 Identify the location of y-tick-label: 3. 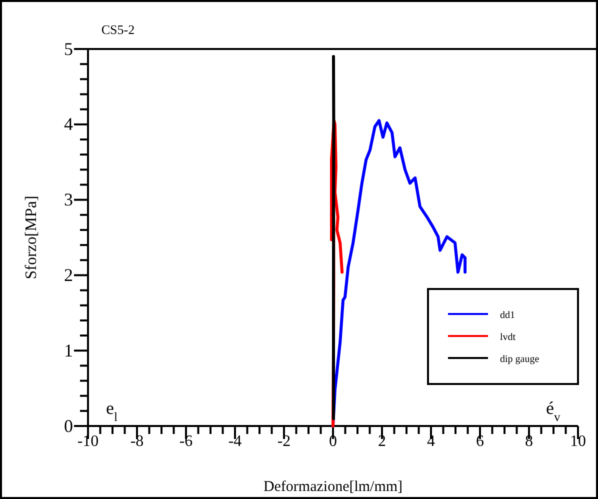
(68, 200).